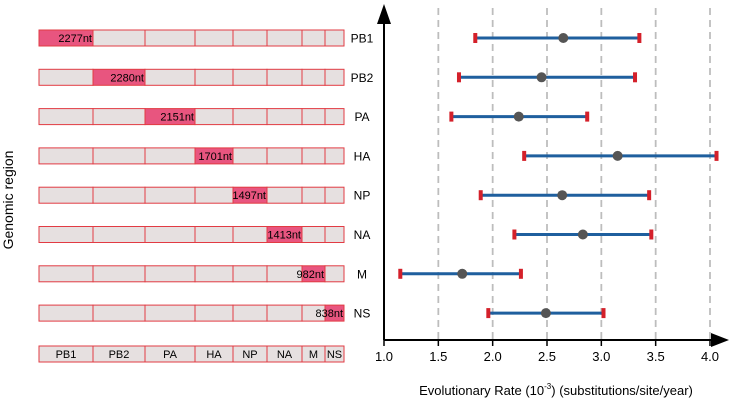 This screenshot has height=400, width=731. What do you see at coordinates (384, 14) in the screenshot?
I see `y-axis-arrow` at bounding box center [384, 14].